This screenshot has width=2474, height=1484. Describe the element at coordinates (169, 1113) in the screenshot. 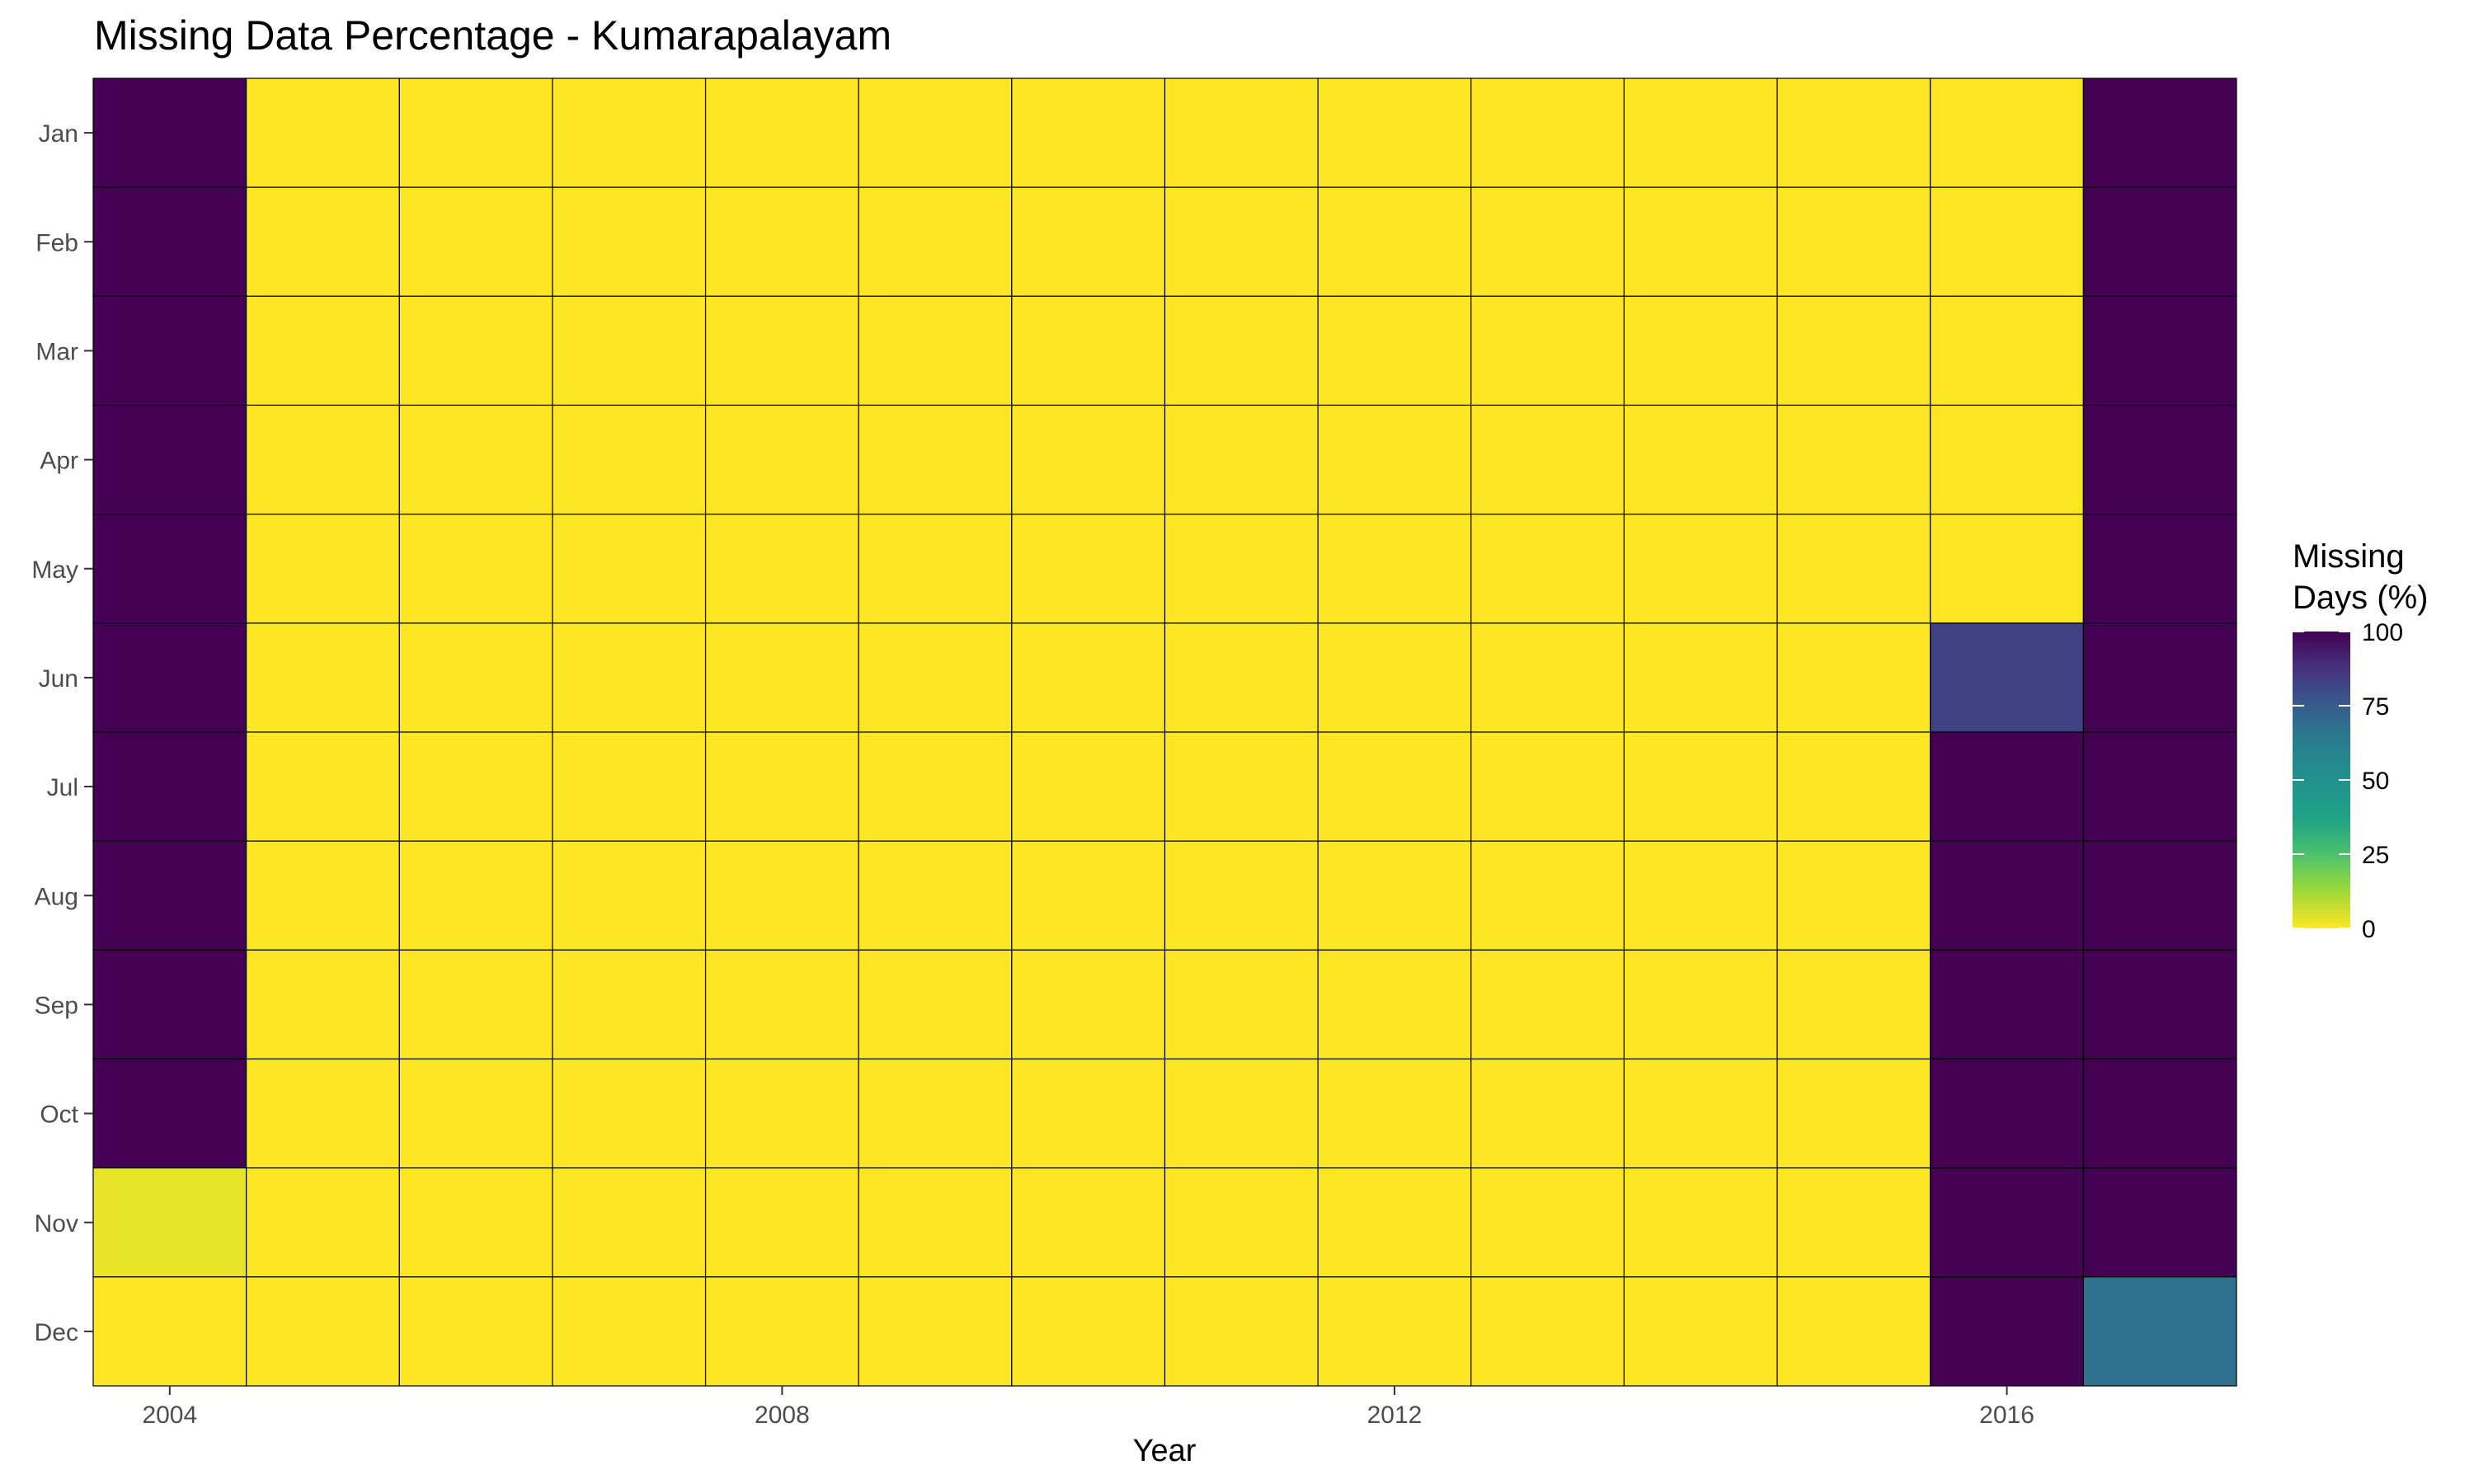

I see `heatmap-cell-oct-2004` at that location.